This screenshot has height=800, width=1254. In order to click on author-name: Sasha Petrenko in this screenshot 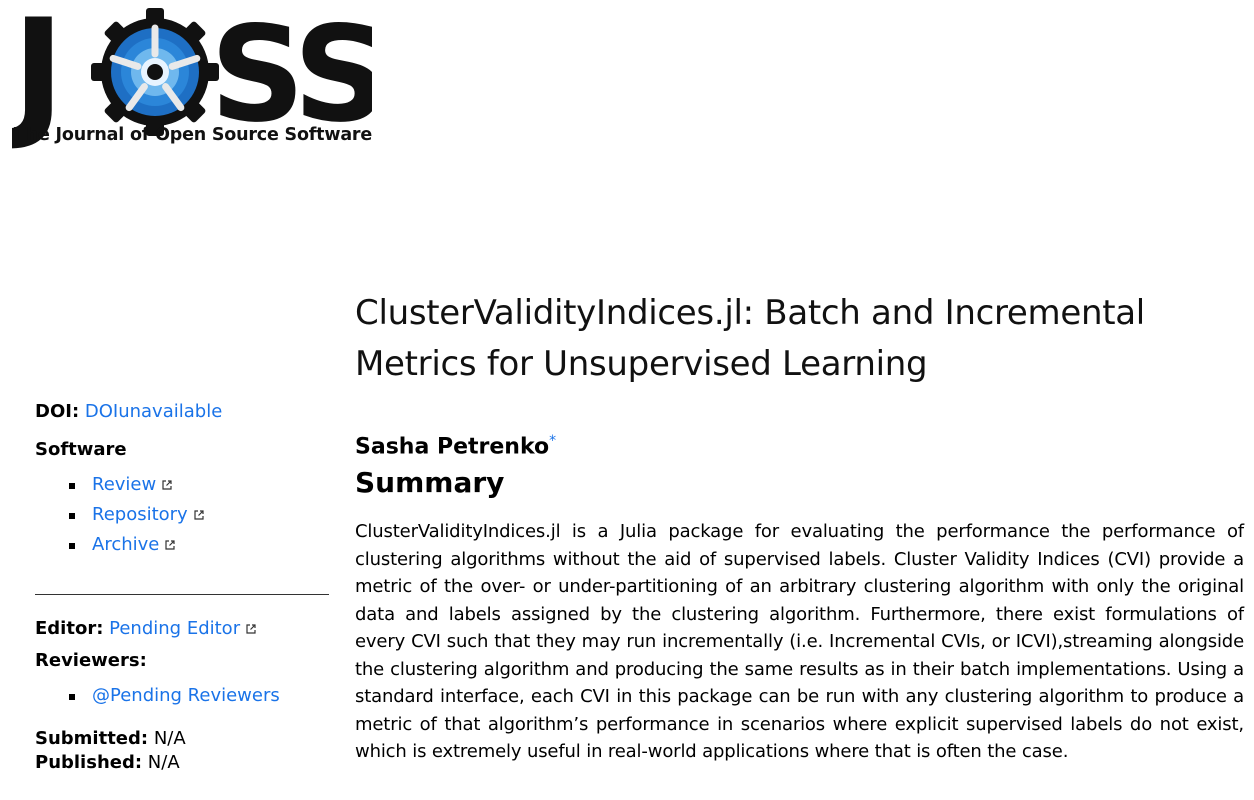, I will do `click(452, 447)`.